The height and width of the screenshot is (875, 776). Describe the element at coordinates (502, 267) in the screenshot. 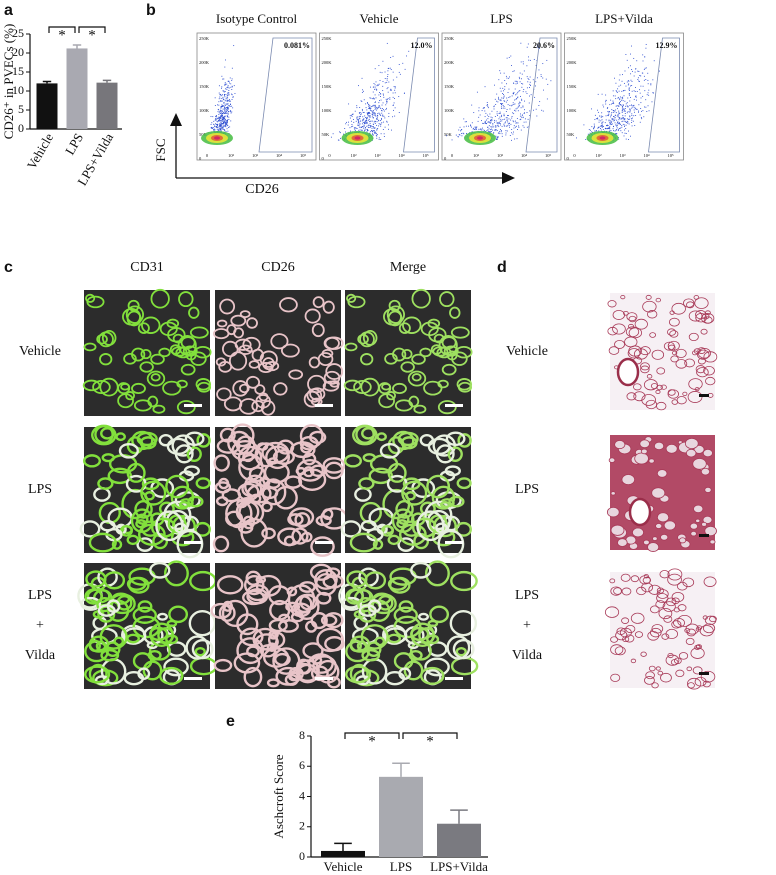

I see `panel-label: d` at that location.